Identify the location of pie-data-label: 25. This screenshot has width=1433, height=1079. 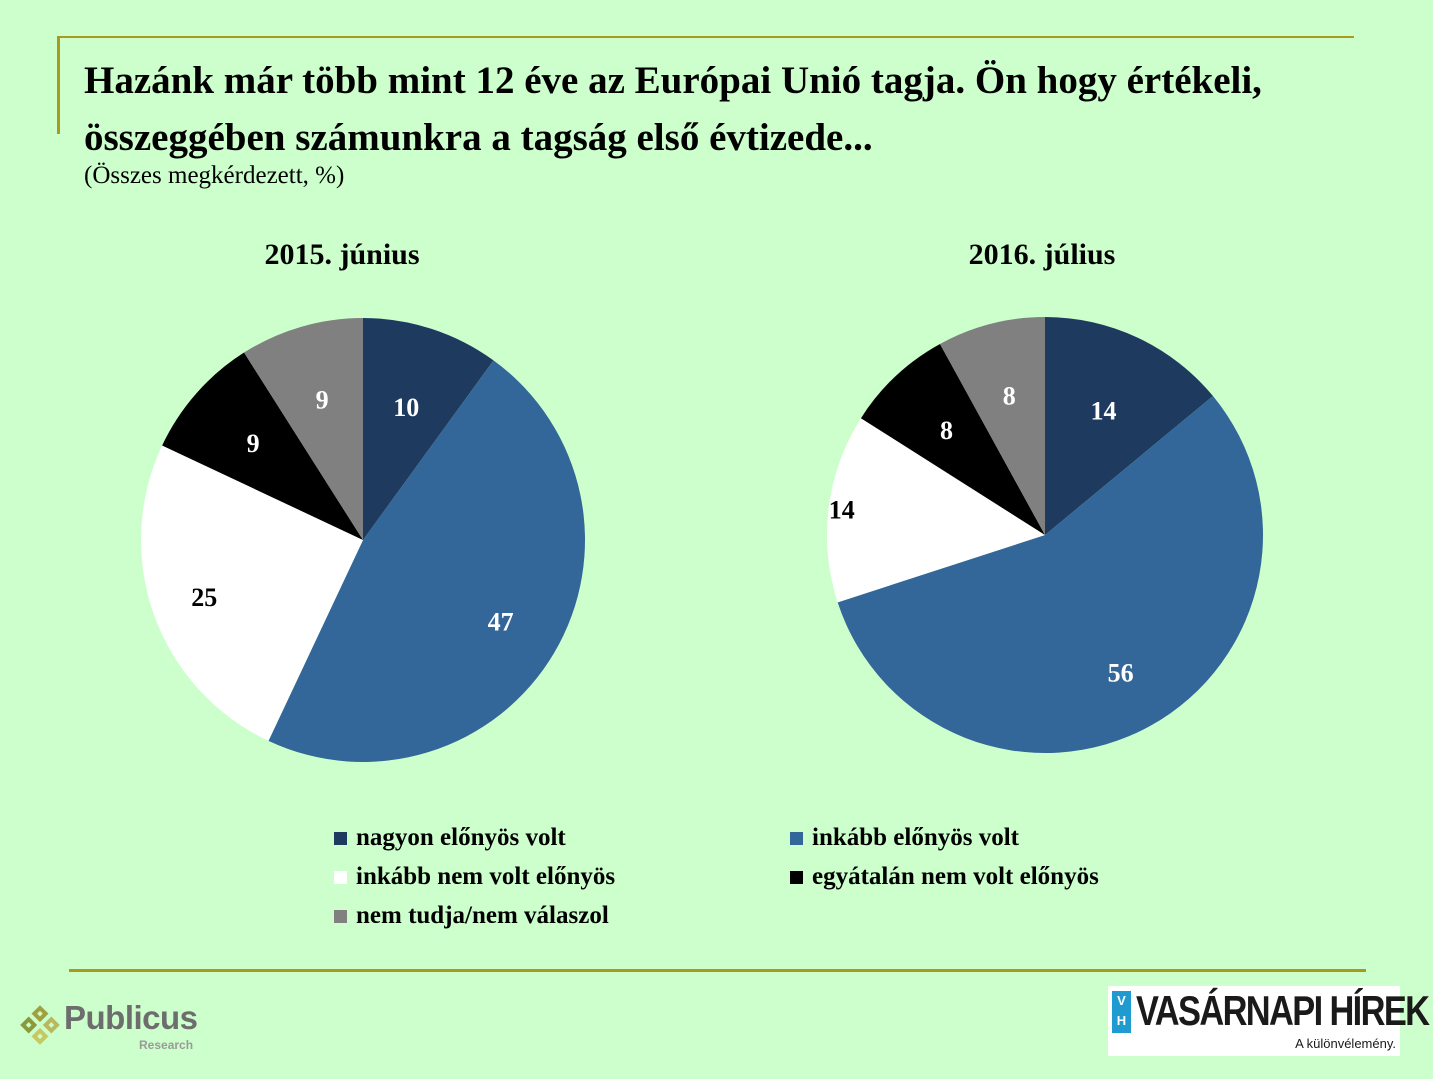
(204, 597).